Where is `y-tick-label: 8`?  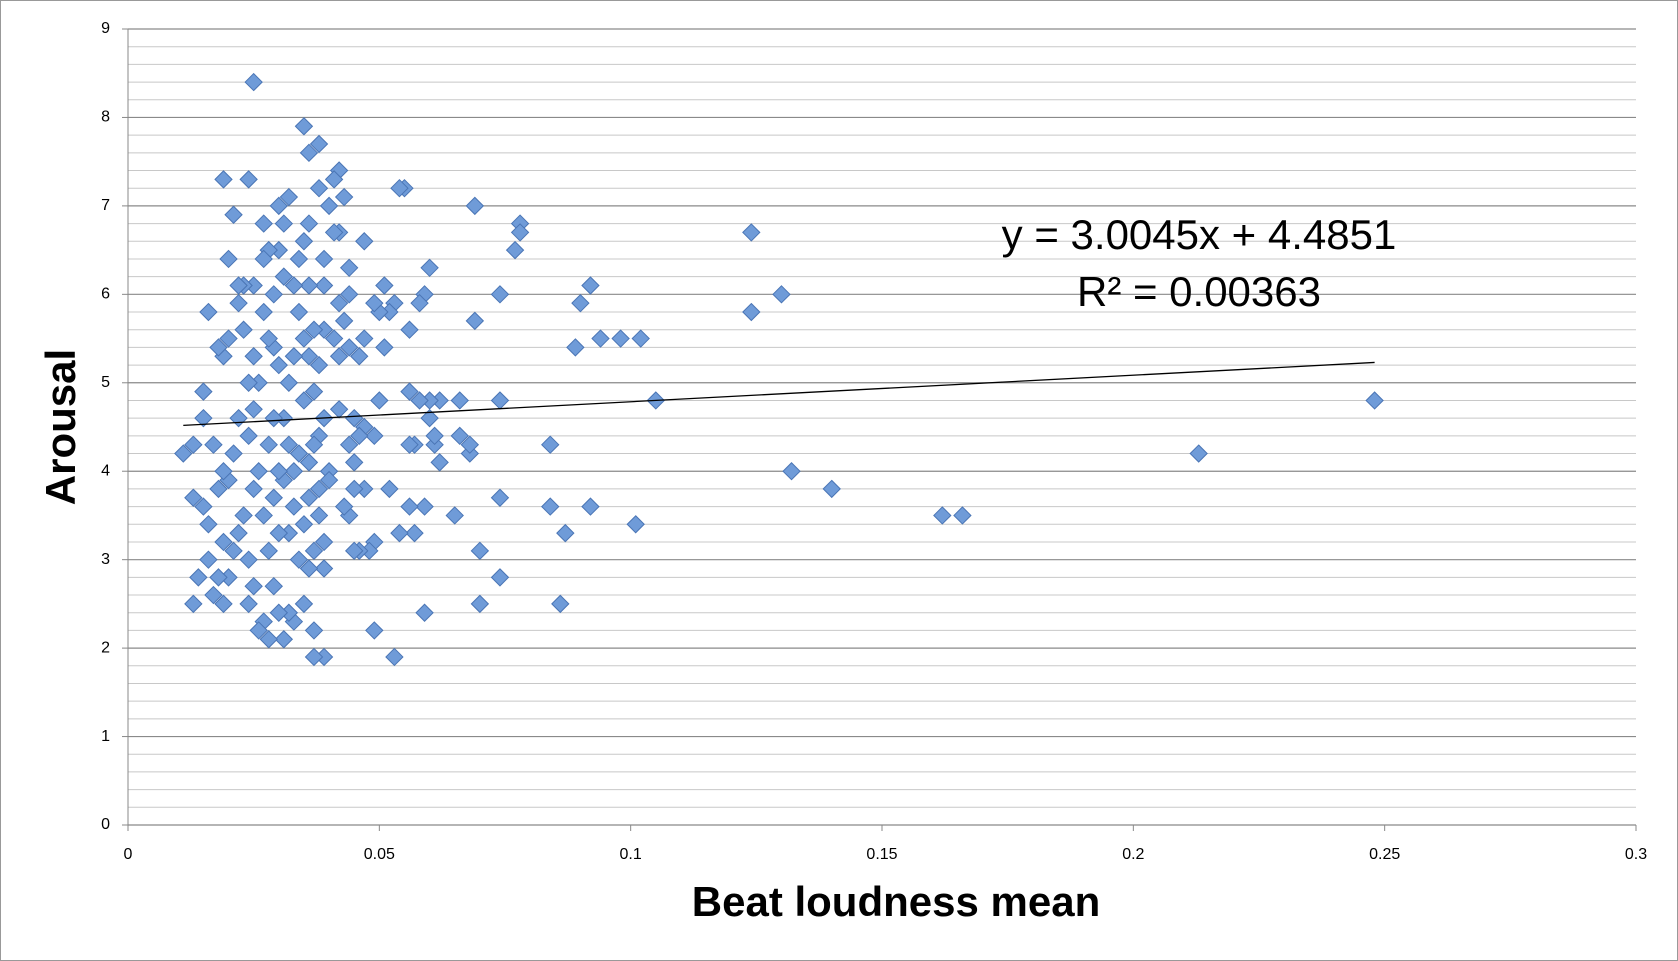
y-tick-label: 8 is located at coordinates (105, 117).